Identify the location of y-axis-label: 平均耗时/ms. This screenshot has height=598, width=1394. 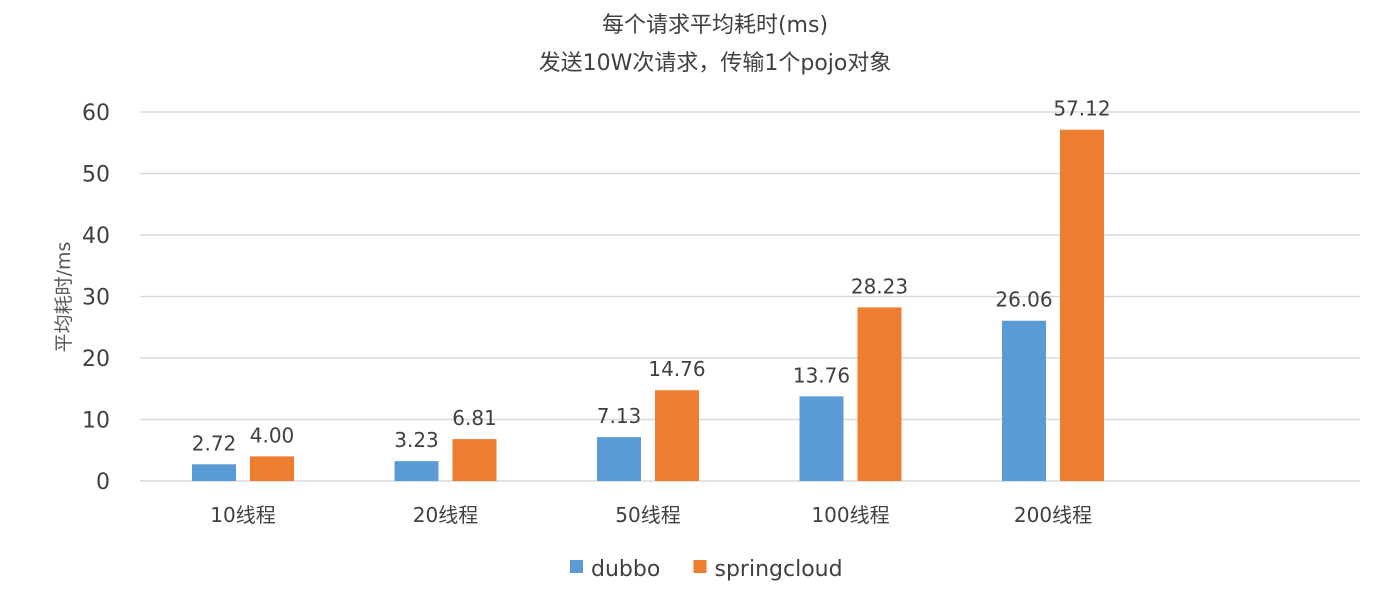
(64, 297).